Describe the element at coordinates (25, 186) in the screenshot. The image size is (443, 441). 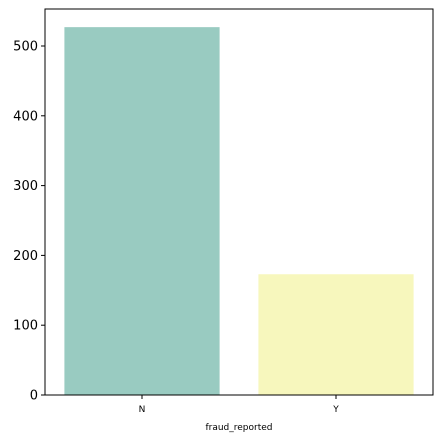
I see `y-tick-label-300: 300` at that location.